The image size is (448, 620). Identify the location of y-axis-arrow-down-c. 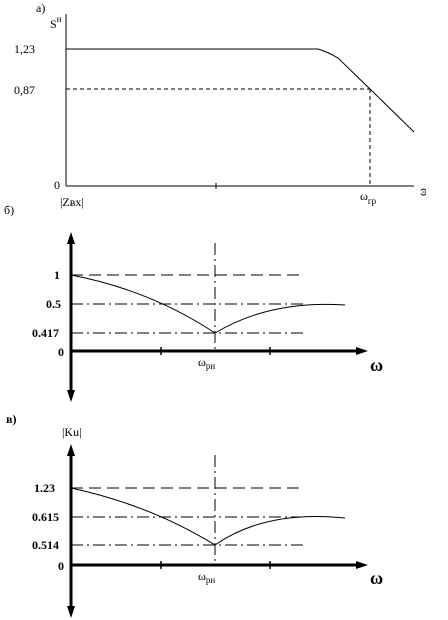
(71, 612).